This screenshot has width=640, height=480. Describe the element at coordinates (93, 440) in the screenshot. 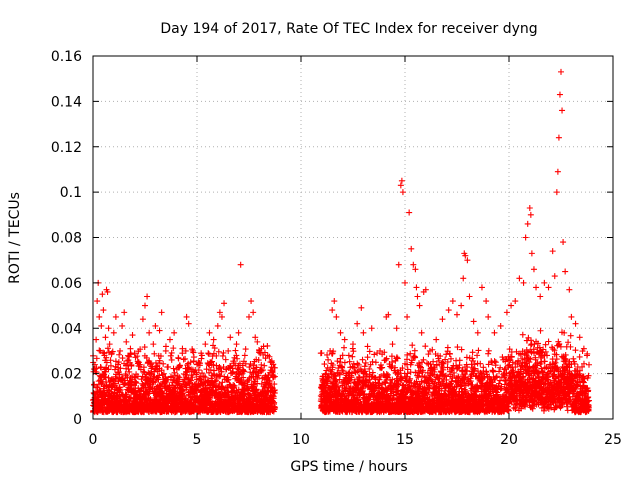

I see `x-tick-label: 0` at that location.